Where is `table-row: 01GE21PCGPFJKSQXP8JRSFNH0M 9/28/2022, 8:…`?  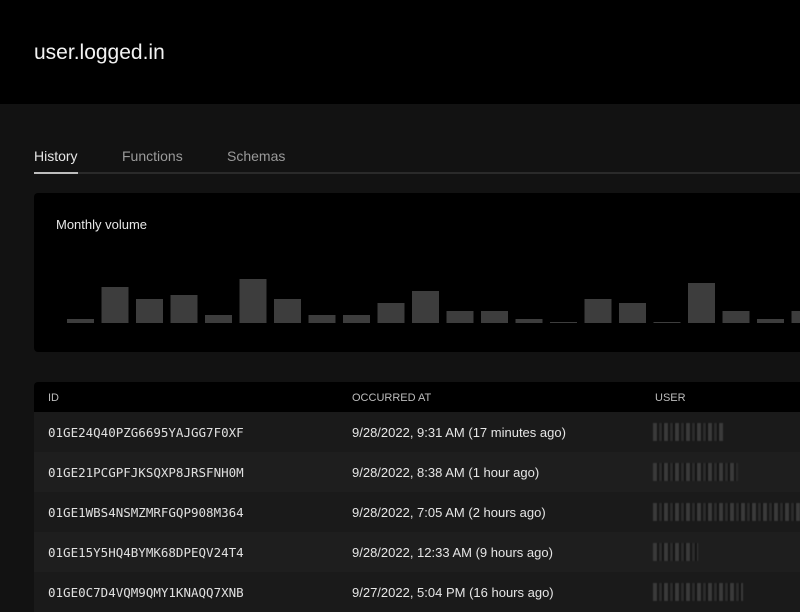 table-row: 01GE21PCGPFJKSQXP8JRSFNH0M 9/28/2022, 8:… is located at coordinates (417, 472).